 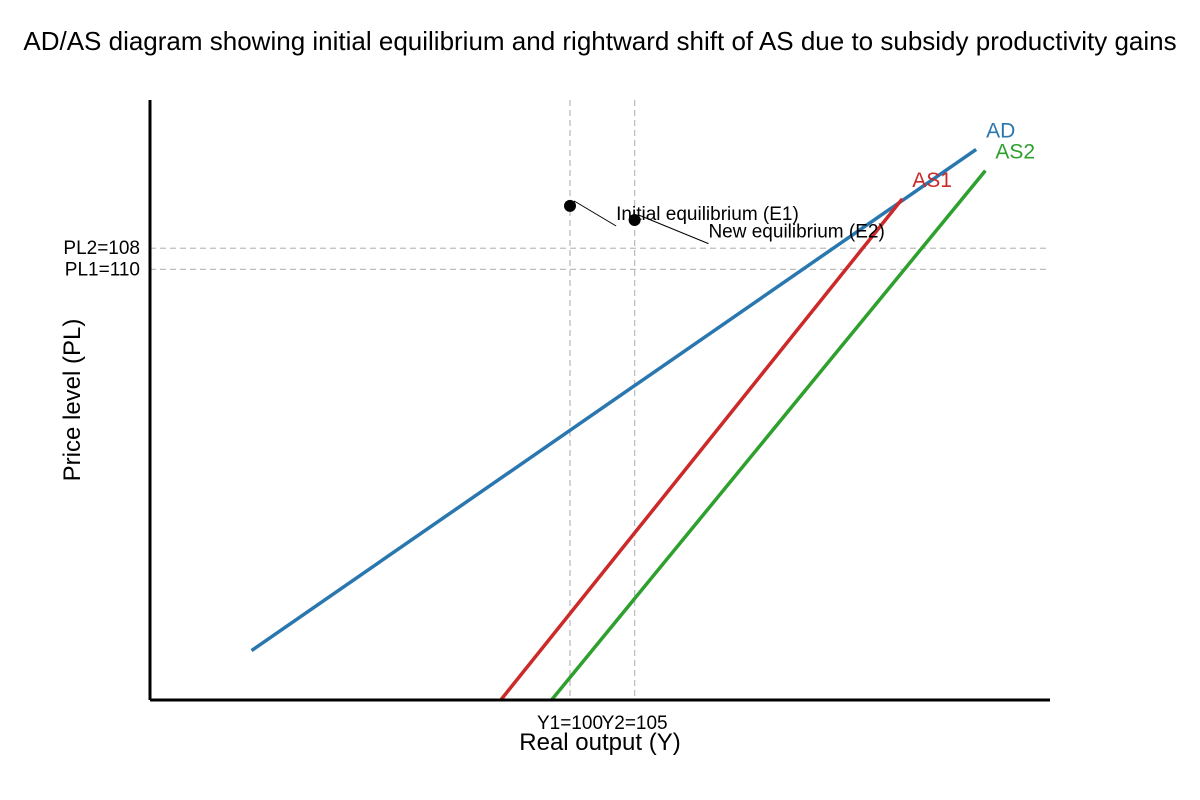 What do you see at coordinates (1000, 130) in the screenshot?
I see `series-label-ad: AD` at bounding box center [1000, 130].